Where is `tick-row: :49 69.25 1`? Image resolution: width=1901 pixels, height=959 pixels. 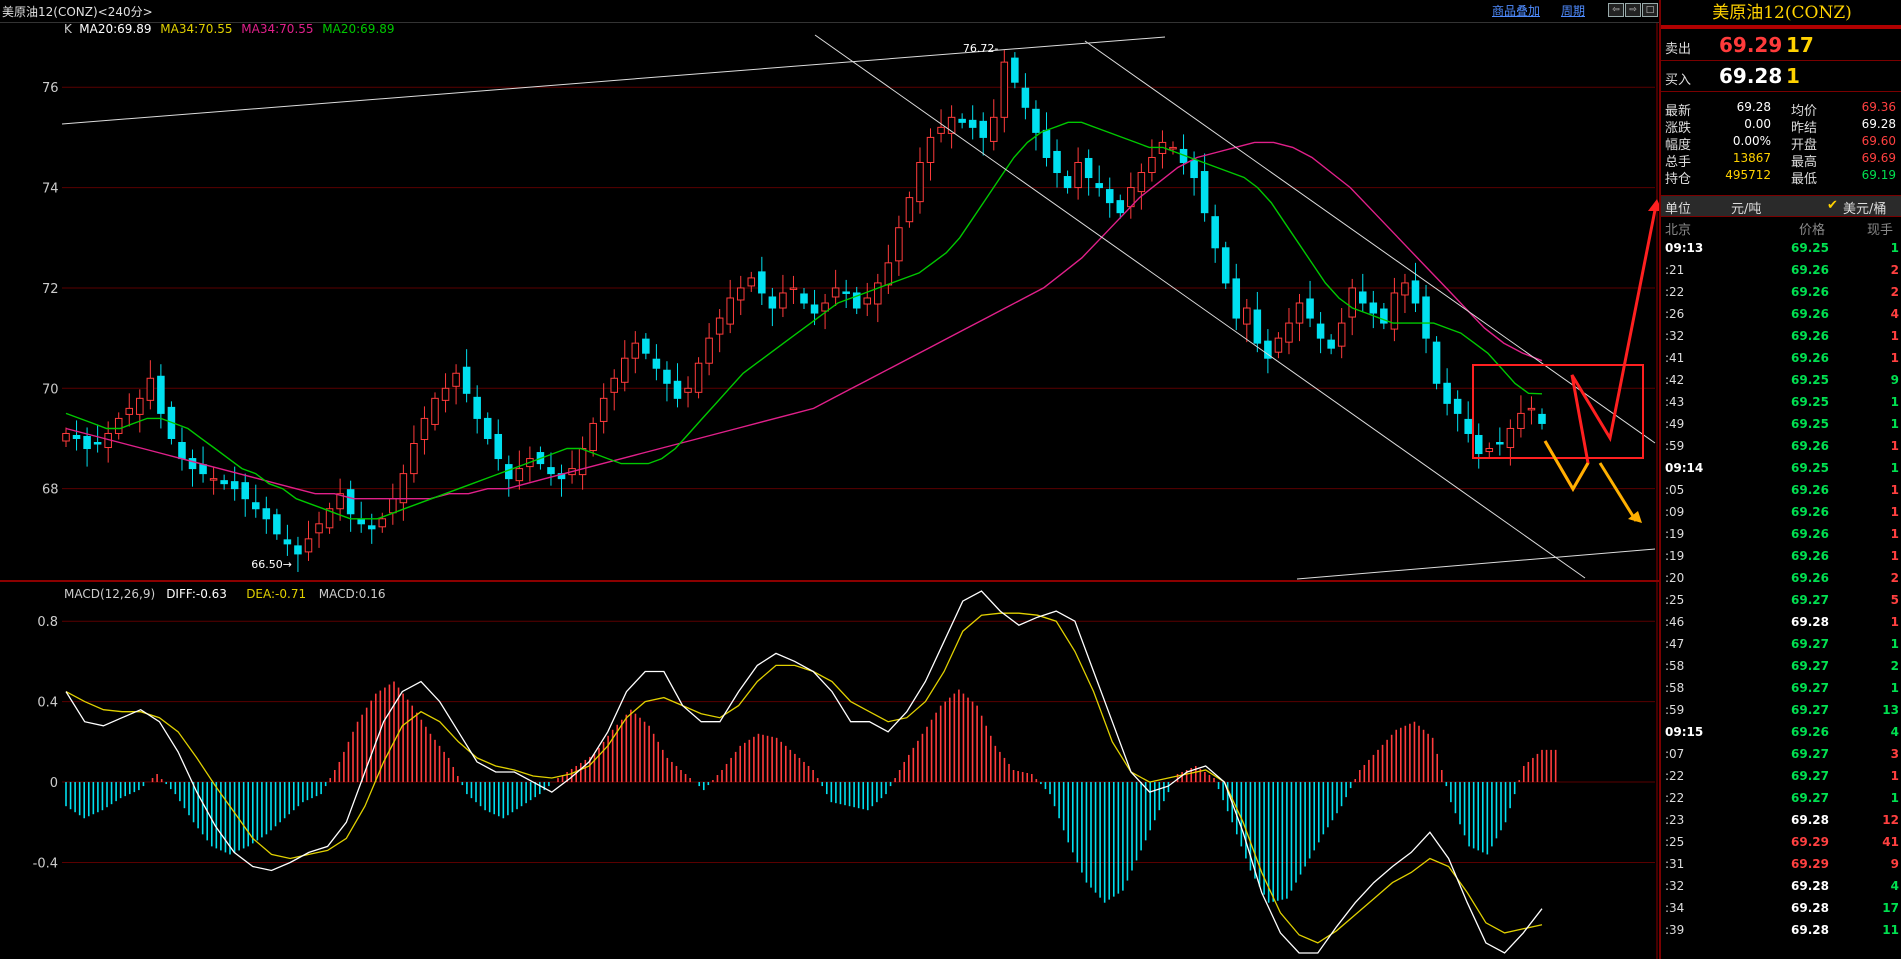 tick-row: :49 69.25 1 is located at coordinates (1781, 424).